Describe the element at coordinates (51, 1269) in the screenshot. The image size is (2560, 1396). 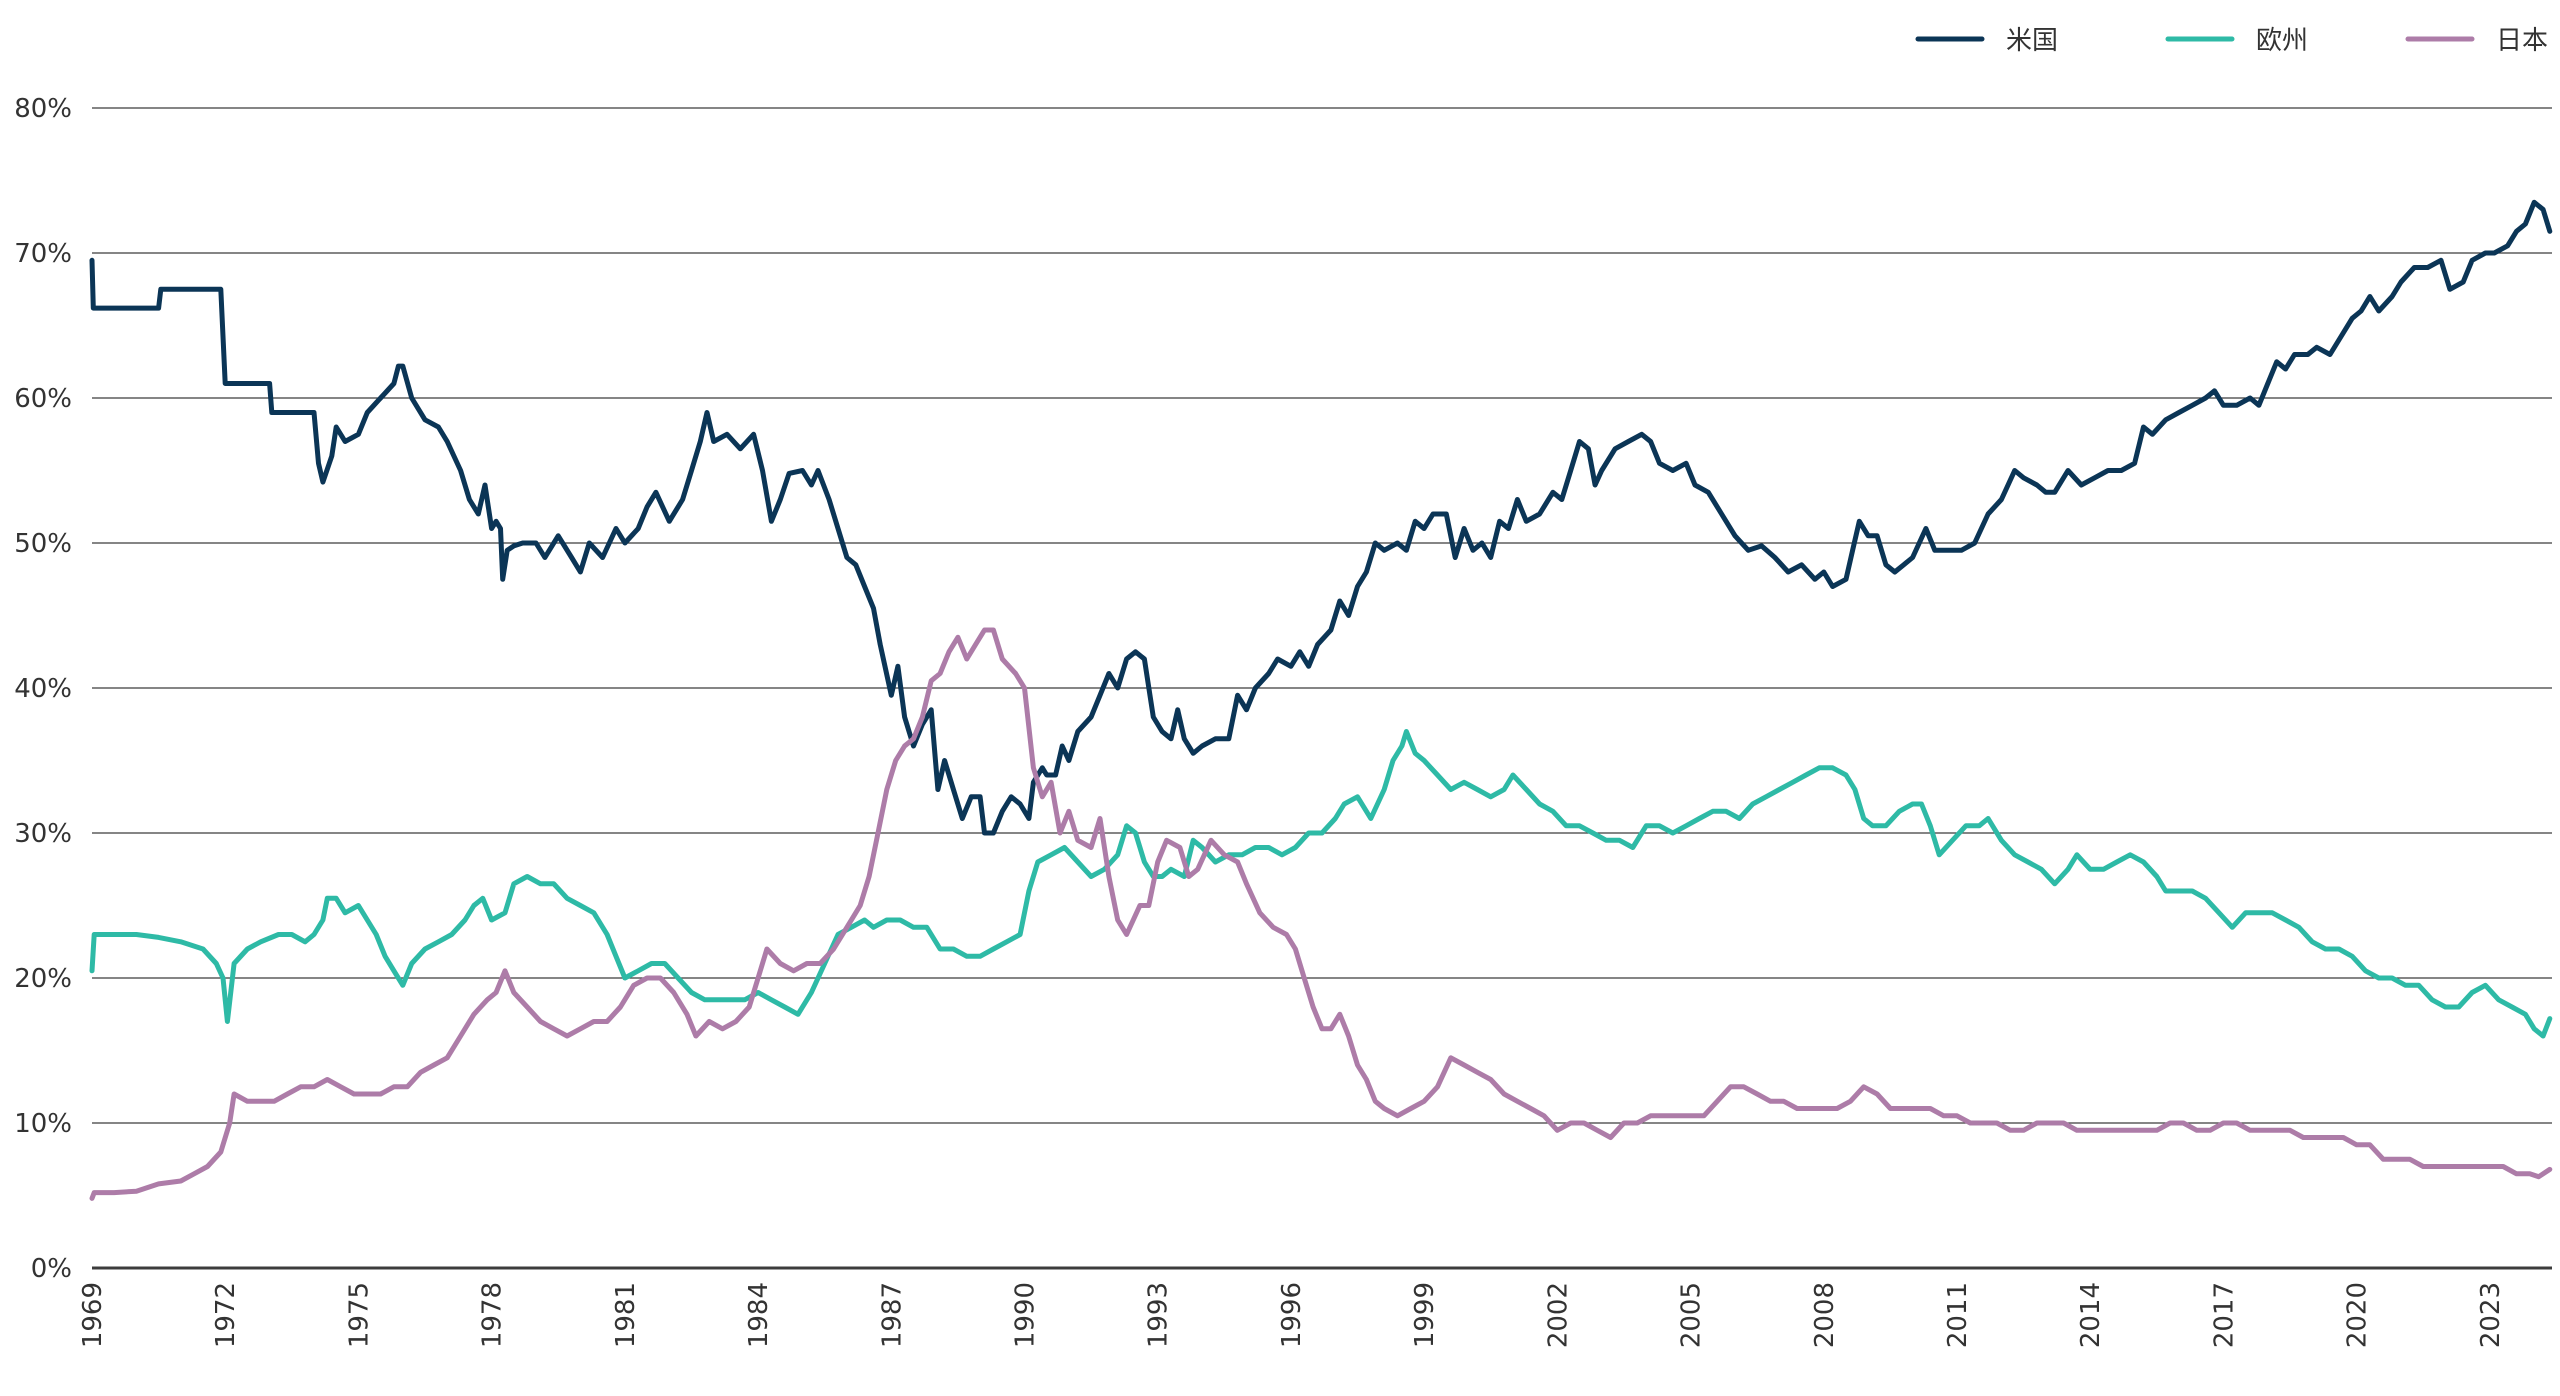
I see `y-tick-label: 0%` at that location.